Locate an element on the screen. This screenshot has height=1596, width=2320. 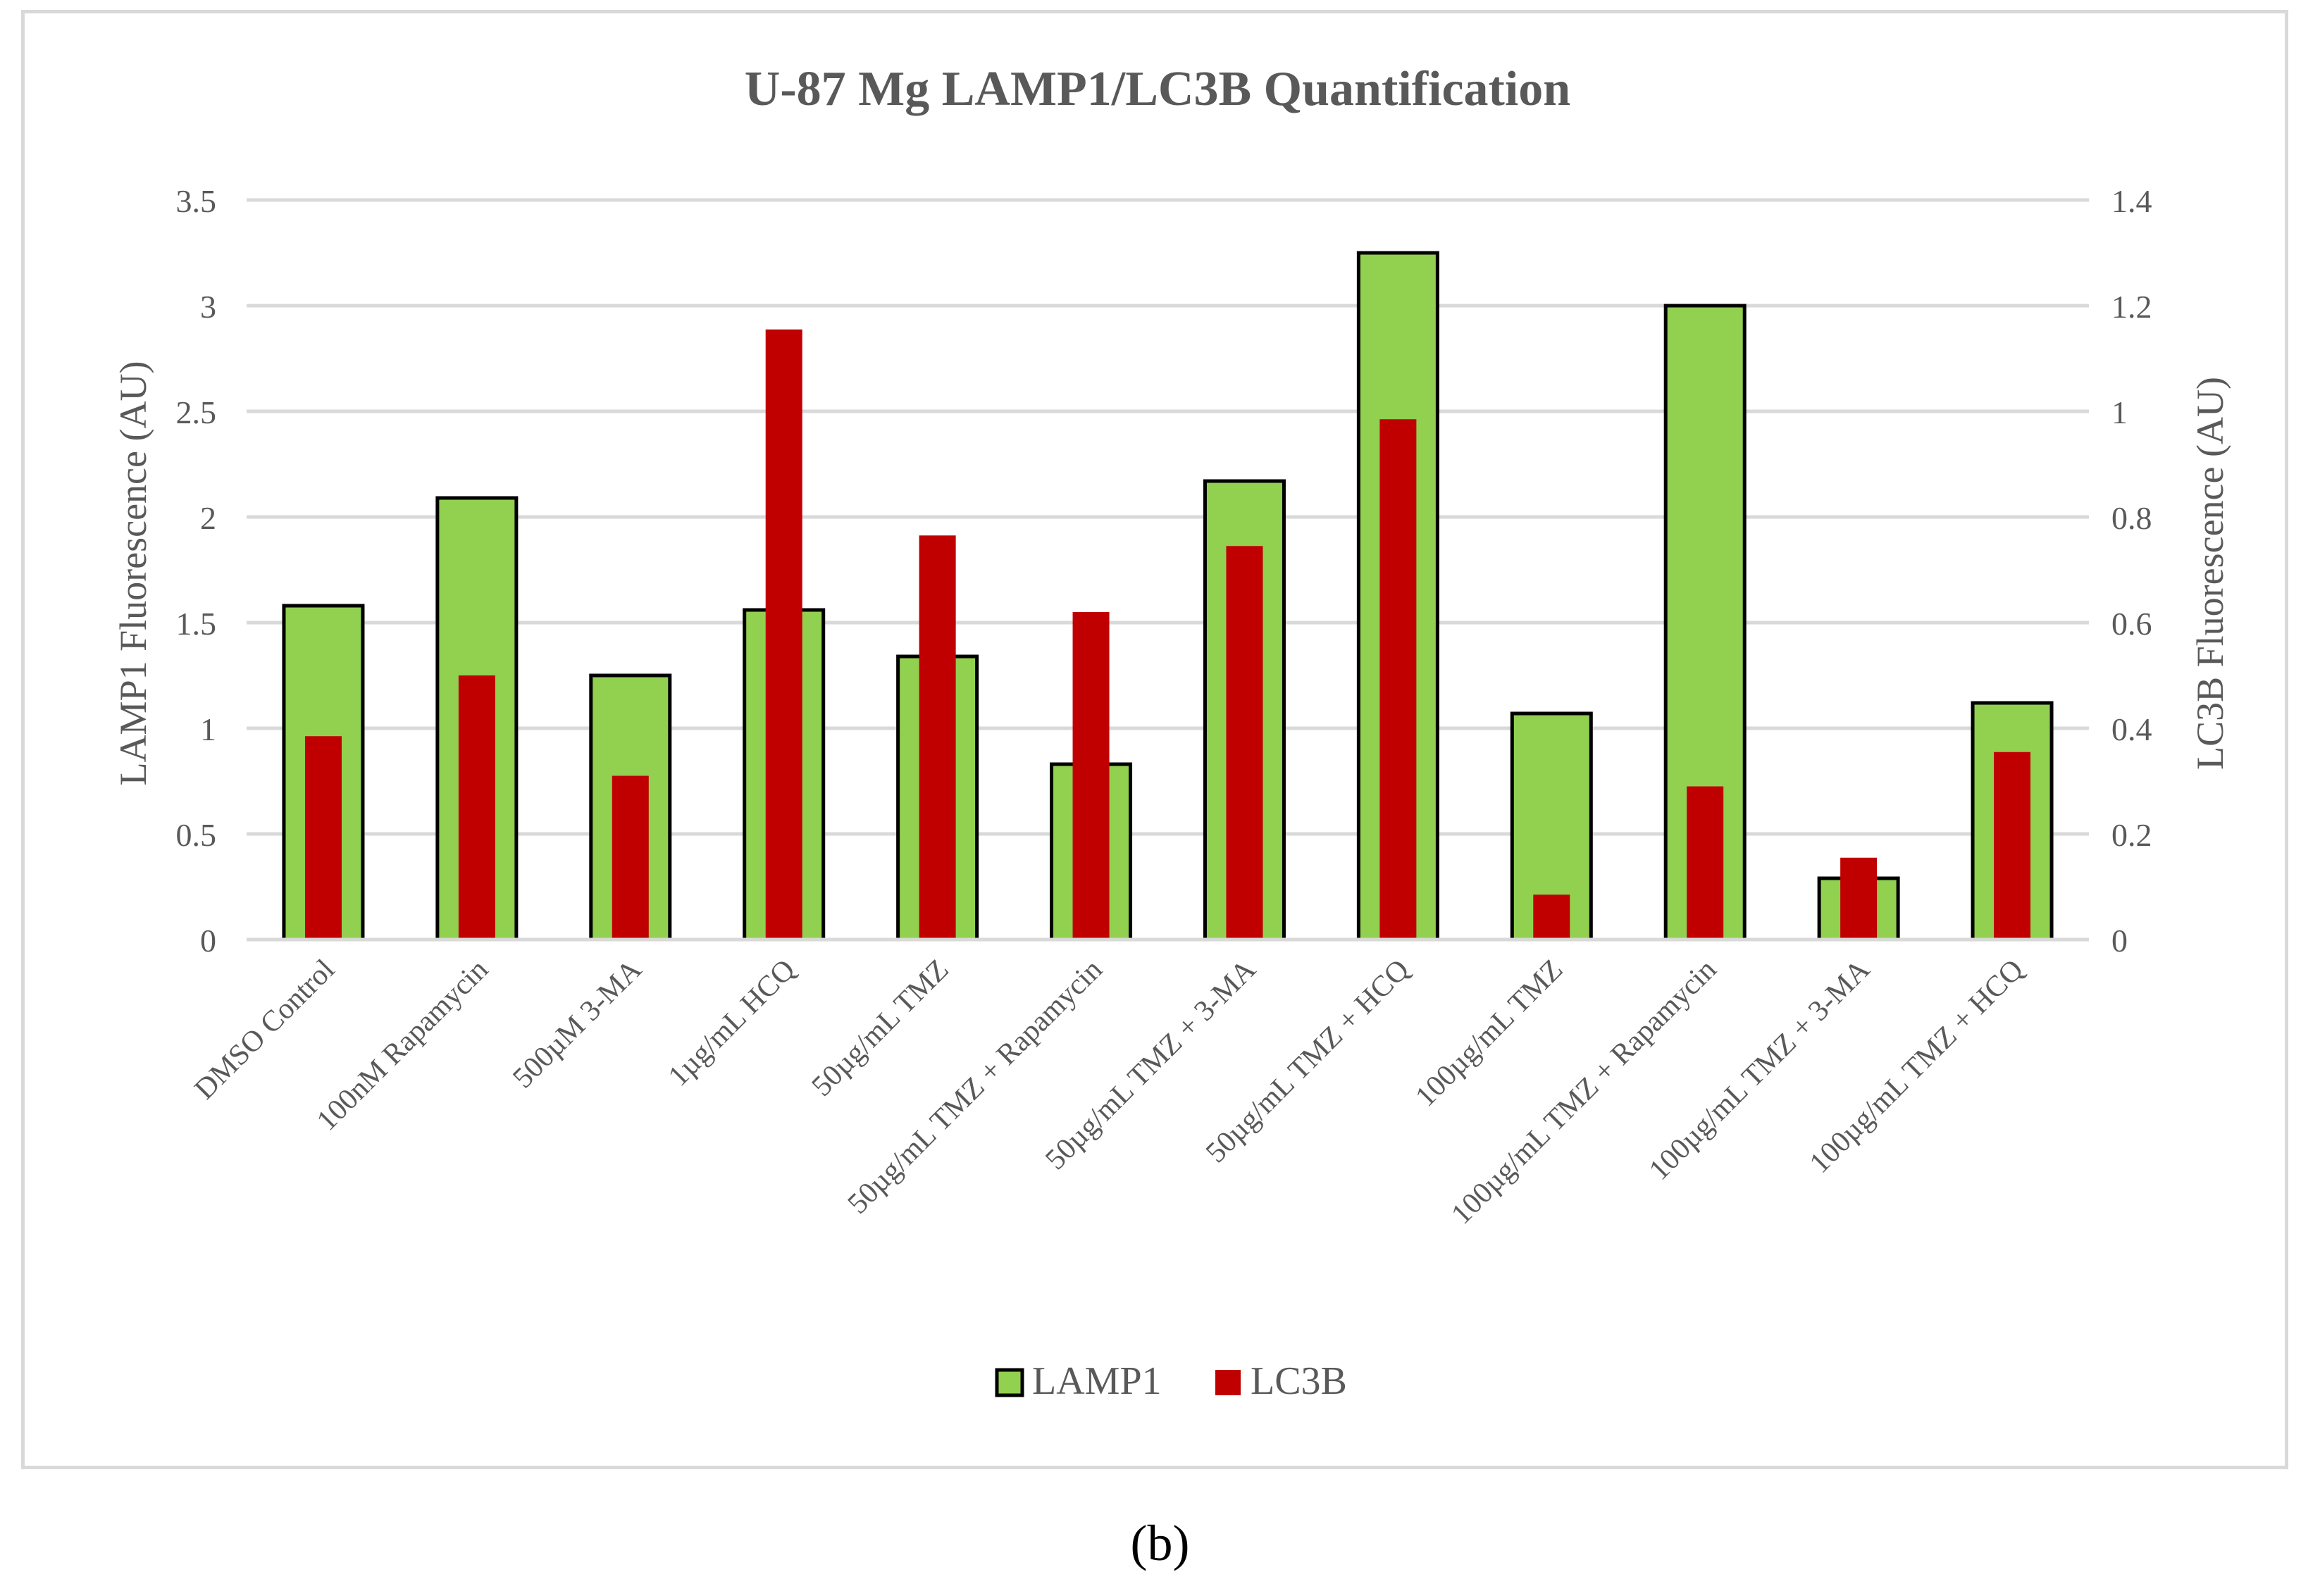
y-axis-label: LAMP1 Fluorescence (AU) is located at coordinates (133, 573).